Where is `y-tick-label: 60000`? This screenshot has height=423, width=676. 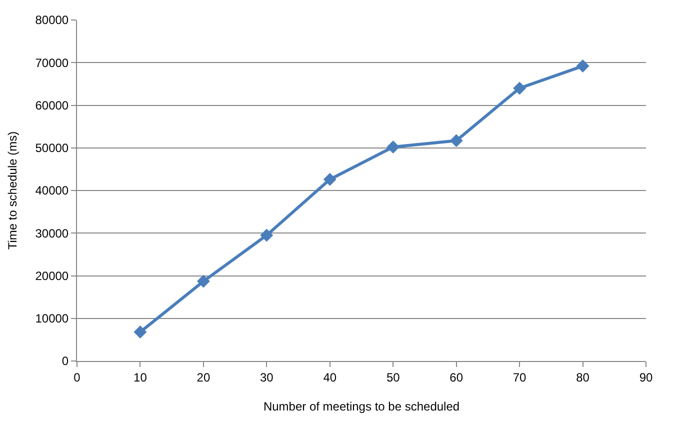 y-tick-label: 60000 is located at coordinates (52, 105).